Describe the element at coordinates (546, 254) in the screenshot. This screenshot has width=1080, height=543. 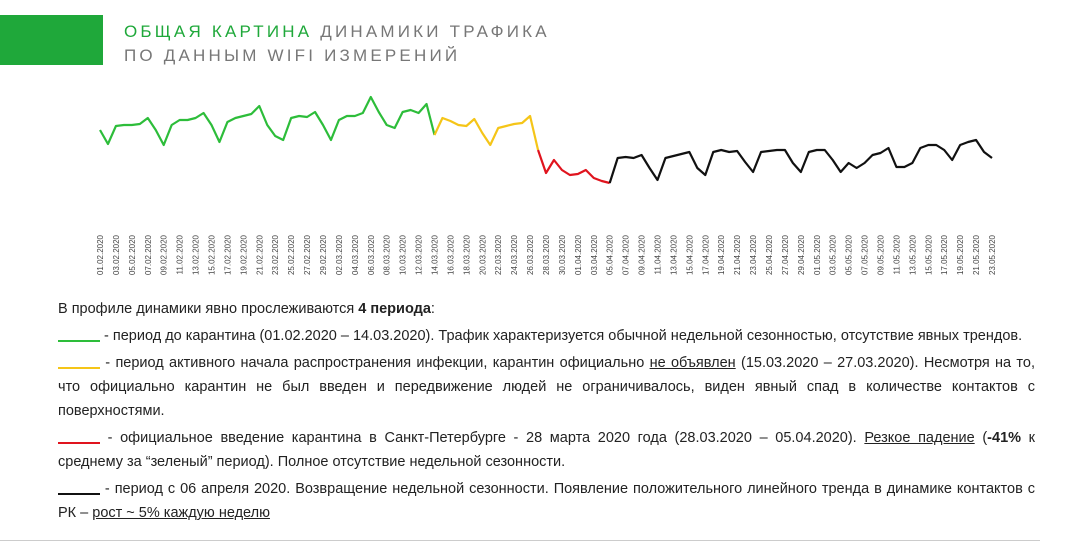
I see `x-tick-label: 28.03.2020` at that location.